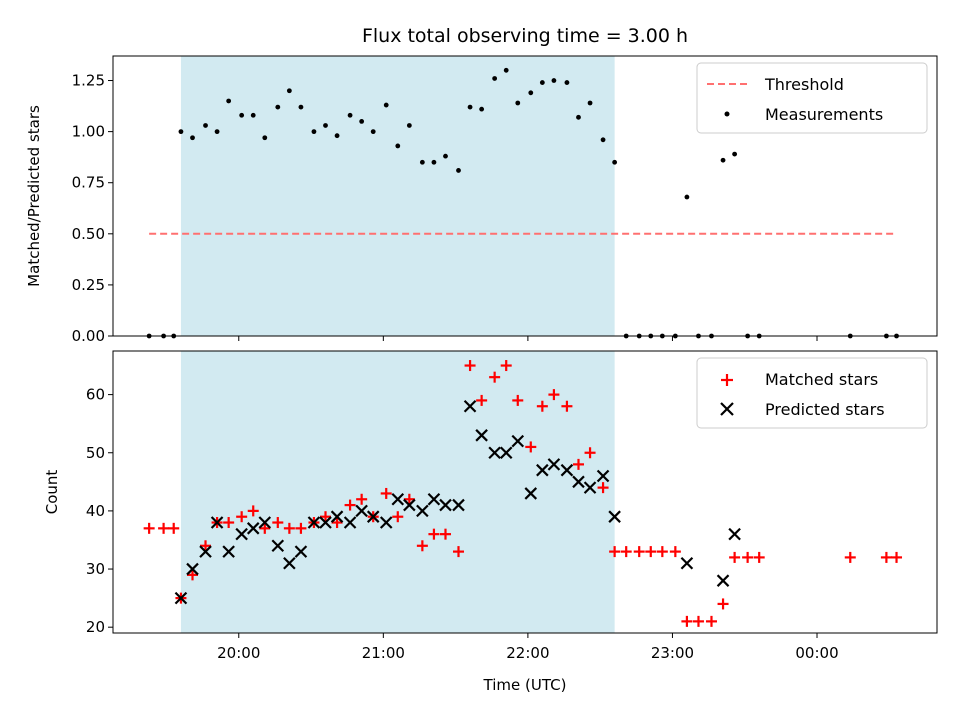  I want to click on bottom-legend-frame, so click(812, 393).